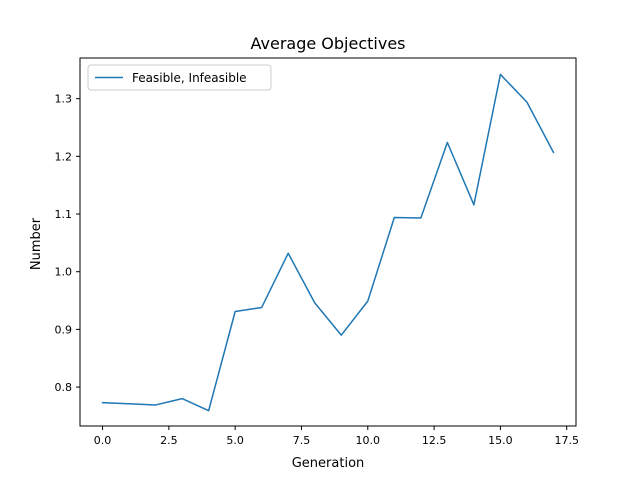 The width and height of the screenshot is (640, 480). I want to click on x-tick-label: 10.0, so click(368, 440).